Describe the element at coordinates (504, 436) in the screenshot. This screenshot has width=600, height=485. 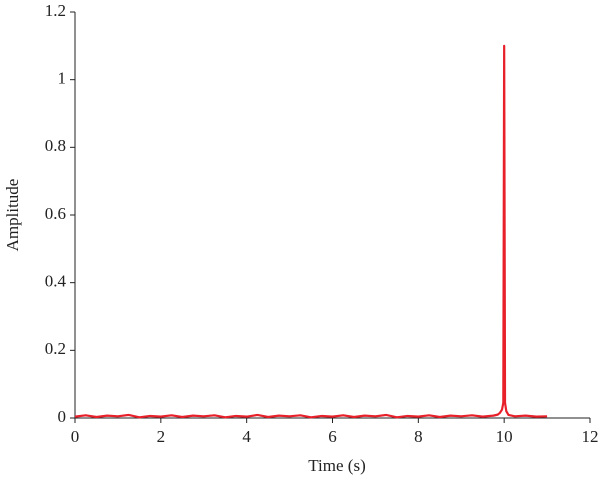
I see `x-tick-label: 10` at that location.